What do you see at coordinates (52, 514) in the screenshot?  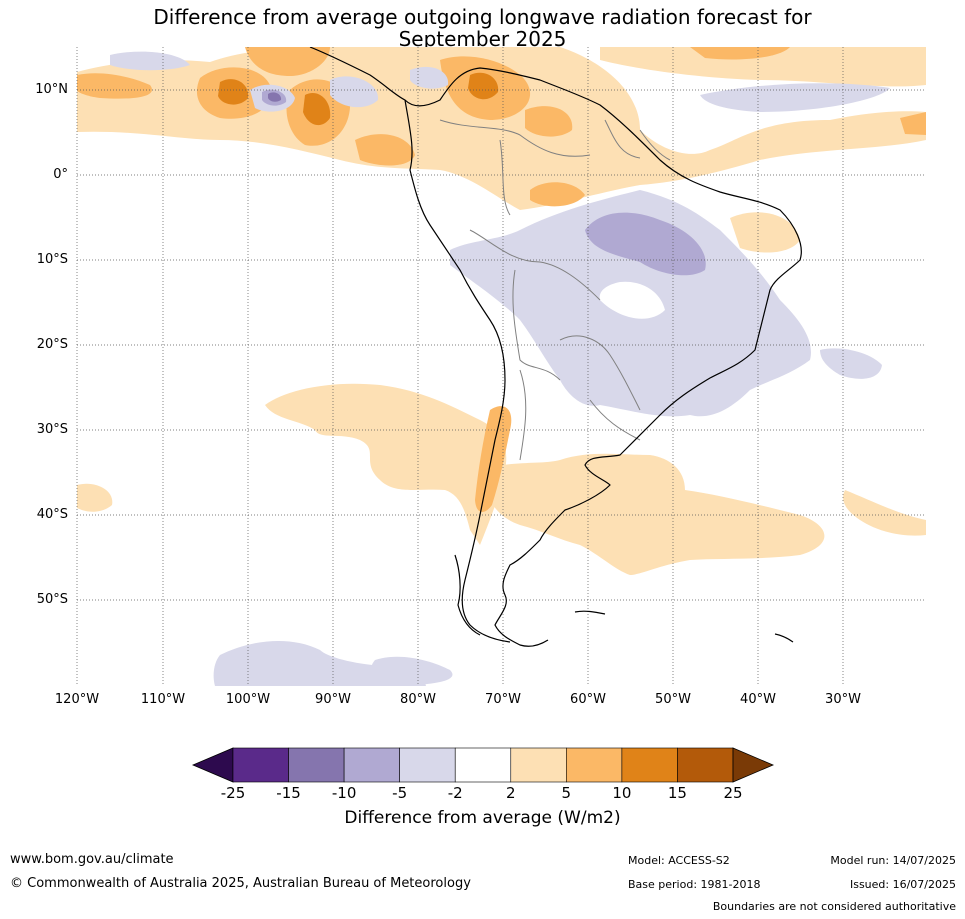 I see `lat-label: 40°S` at bounding box center [52, 514].